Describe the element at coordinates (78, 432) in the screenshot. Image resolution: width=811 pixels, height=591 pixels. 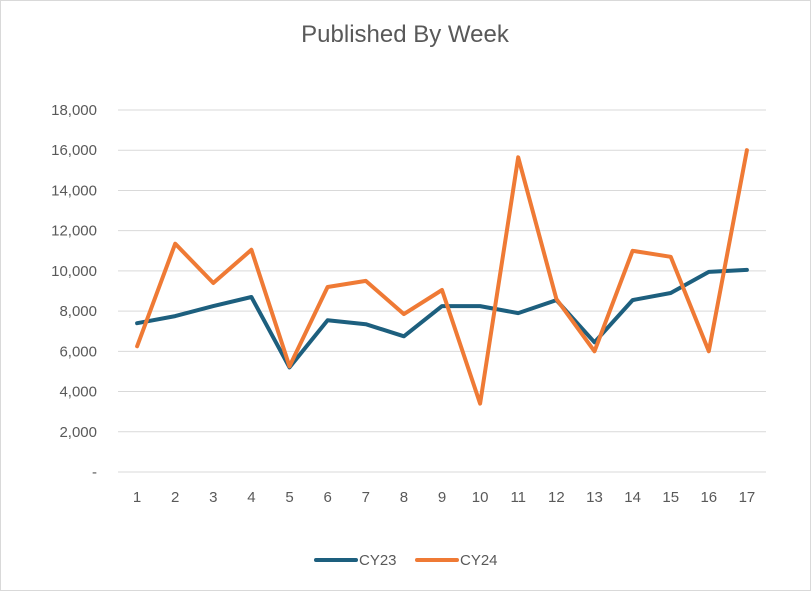
I see `y-tick-label: 2,000` at that location.